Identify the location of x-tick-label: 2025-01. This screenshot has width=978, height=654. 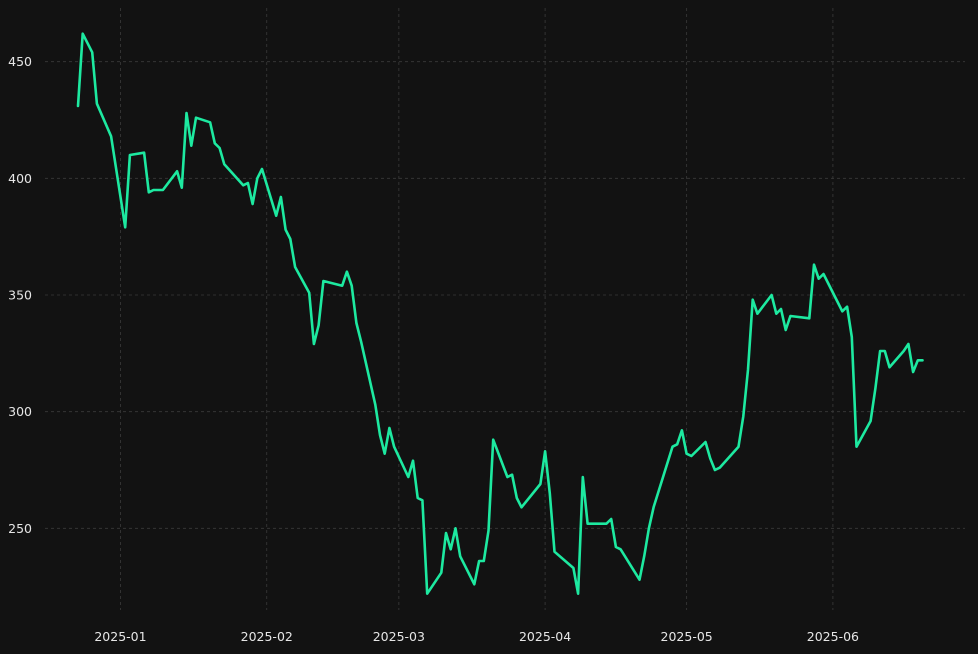
(120, 636).